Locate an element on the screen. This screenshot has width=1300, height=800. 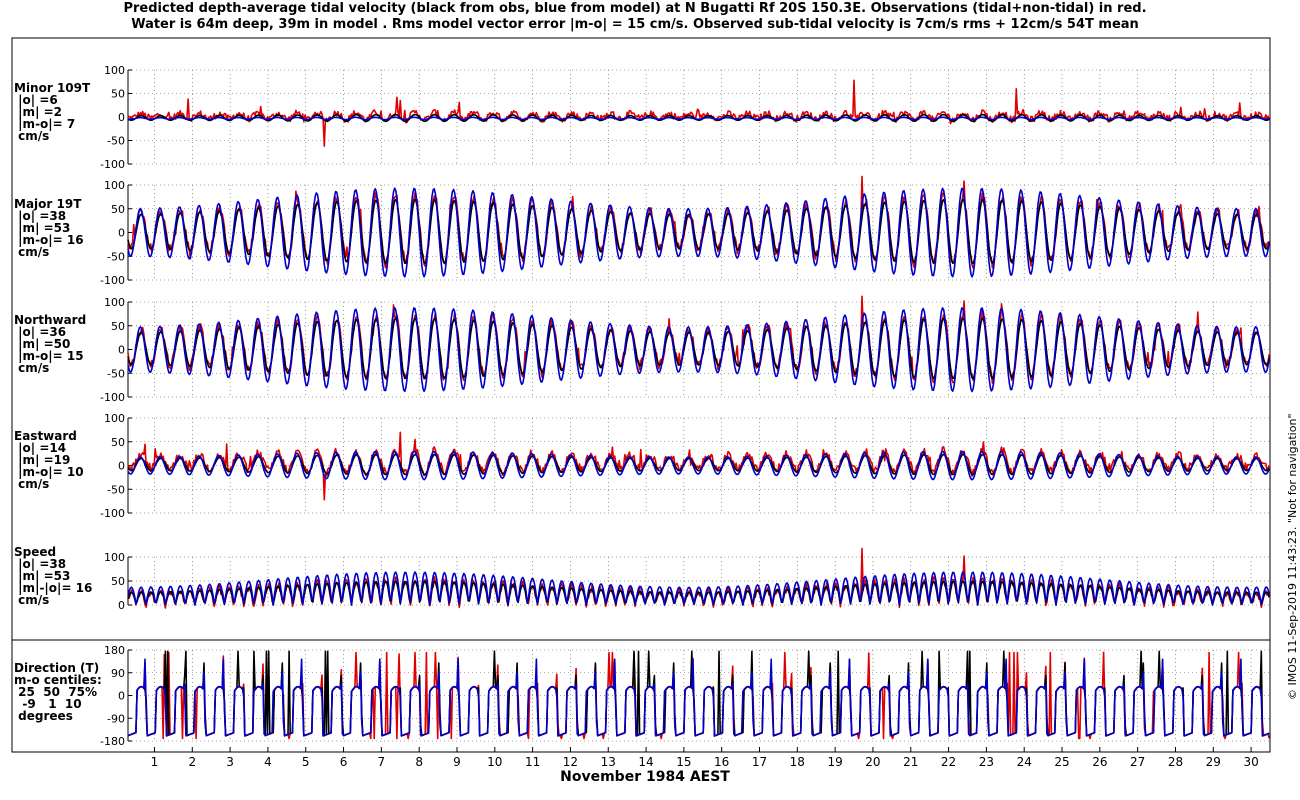
panel-label-line: m-o centiles: is located at coordinates (58, 680).